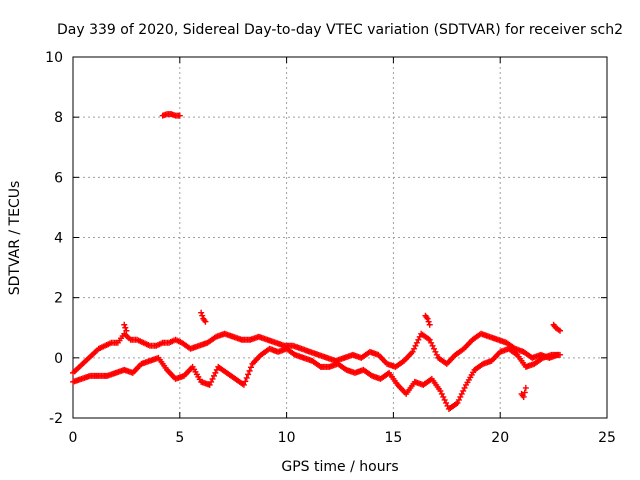 This screenshot has height=480, width=640. What do you see at coordinates (58, 178) in the screenshot?
I see `y-tick-label: 6` at bounding box center [58, 178].